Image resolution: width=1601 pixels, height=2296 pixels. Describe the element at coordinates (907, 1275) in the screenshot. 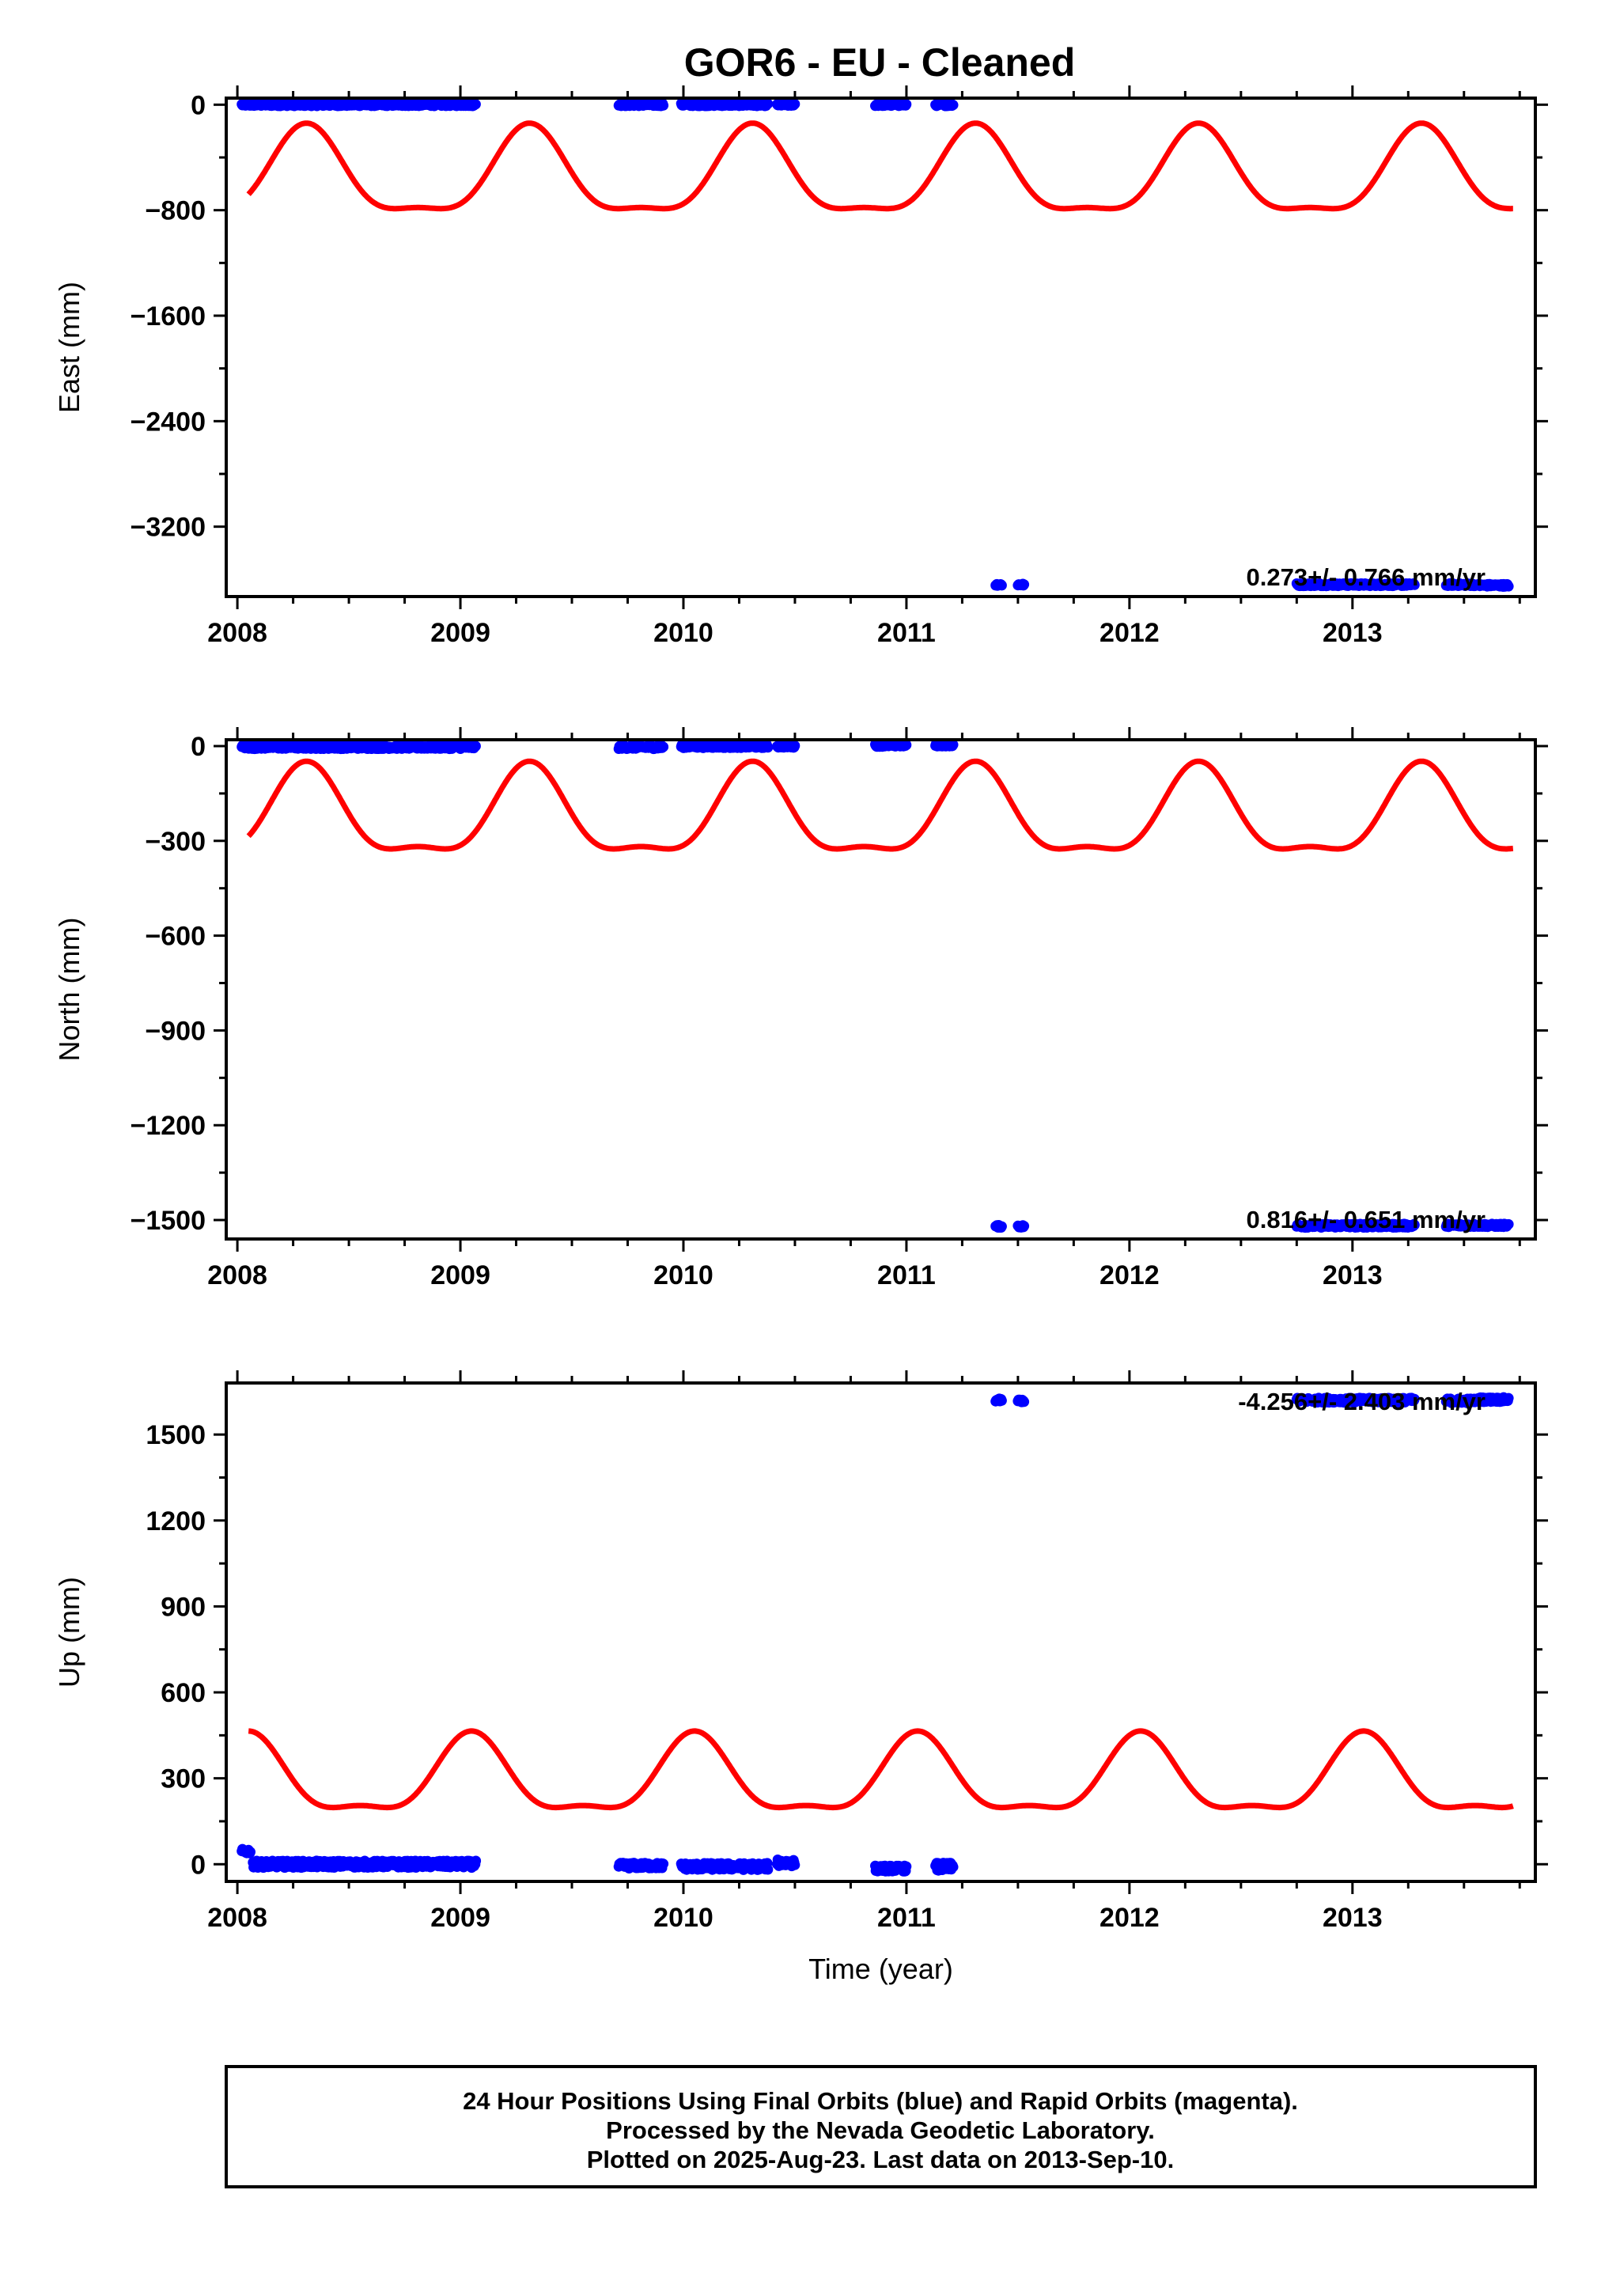

I see `north-x-tick-label: 2011` at that location.